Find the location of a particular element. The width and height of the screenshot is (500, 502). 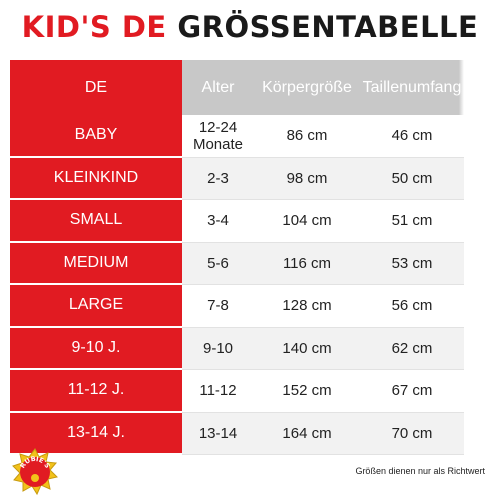

row-height: 140 cm is located at coordinates (307, 348).